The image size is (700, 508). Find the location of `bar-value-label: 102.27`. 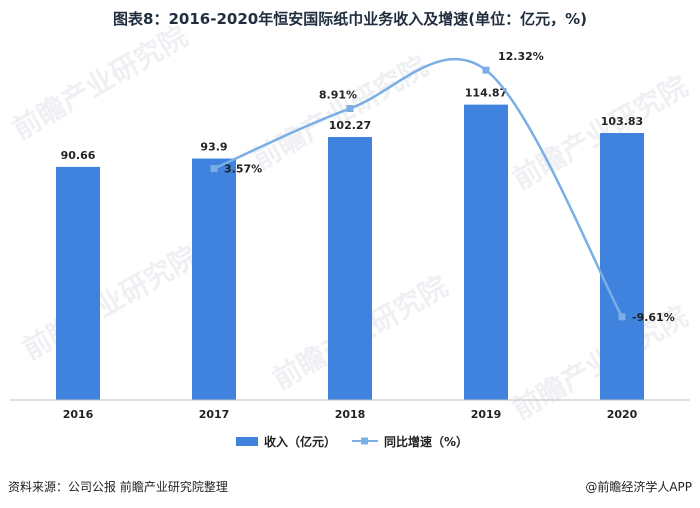

bar-value-label: 102.27 is located at coordinates (350, 125).